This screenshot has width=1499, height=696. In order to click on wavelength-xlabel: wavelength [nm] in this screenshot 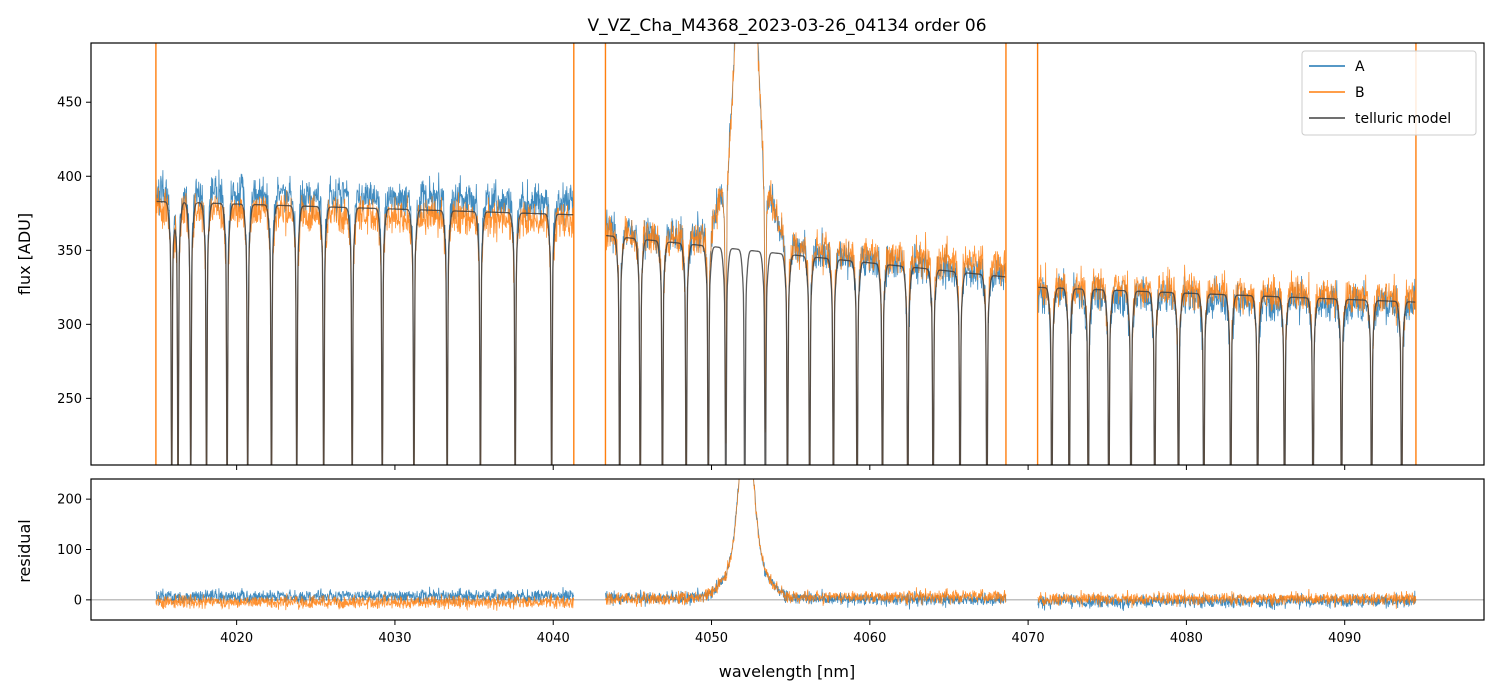, I will do `click(787, 671)`.